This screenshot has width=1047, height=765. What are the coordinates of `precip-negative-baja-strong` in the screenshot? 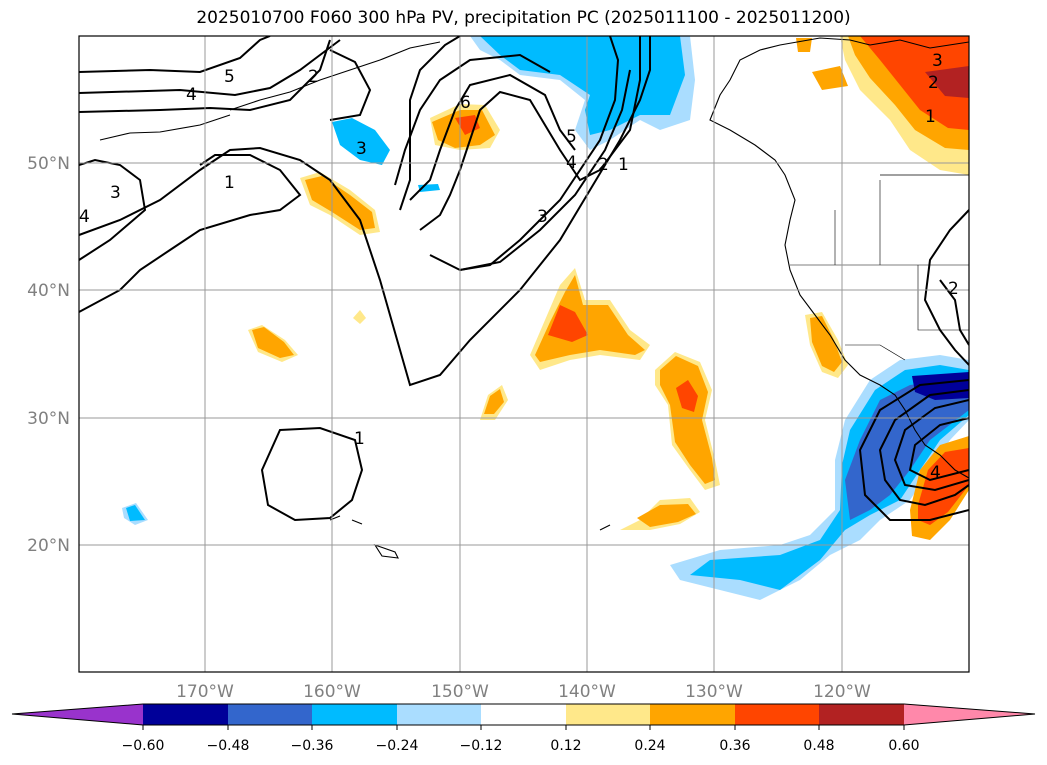 It's located at (907, 450).